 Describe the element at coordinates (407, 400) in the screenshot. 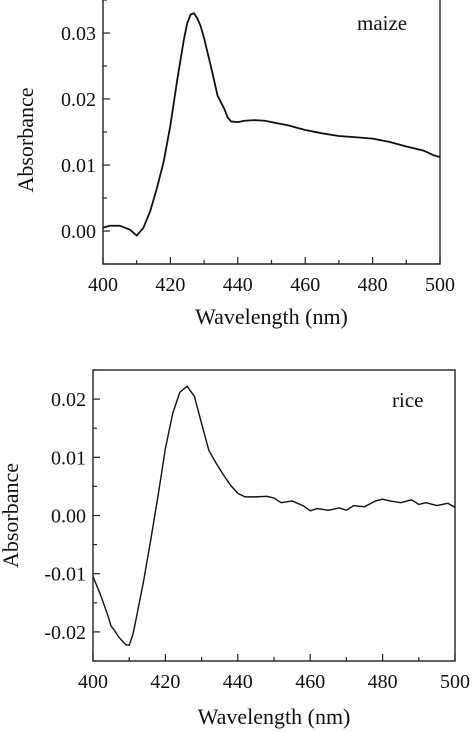

I see `panel-label: rice` at that location.